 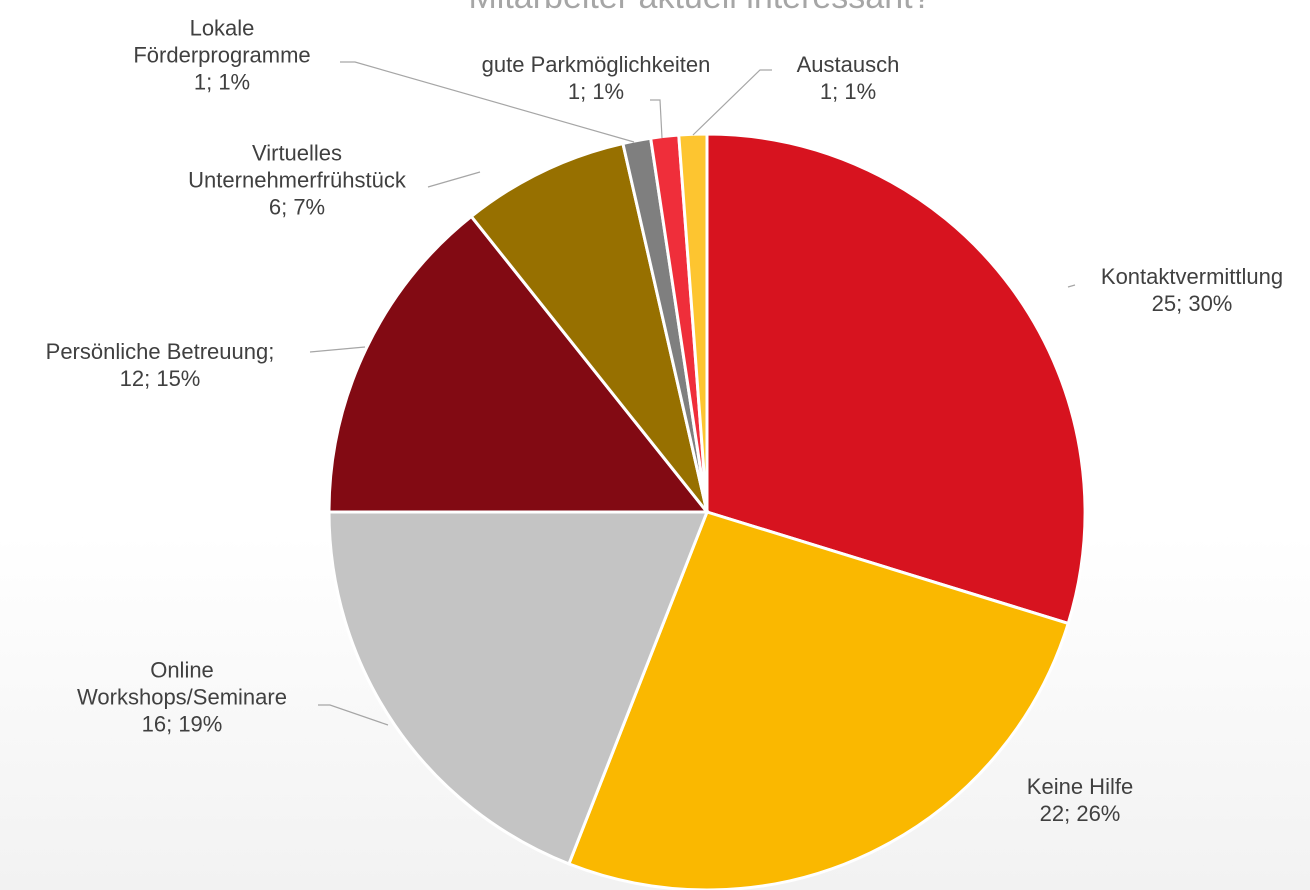 I want to click on data-label: Lokale Förderprogramme 1; 1%, so click(x=221, y=55).